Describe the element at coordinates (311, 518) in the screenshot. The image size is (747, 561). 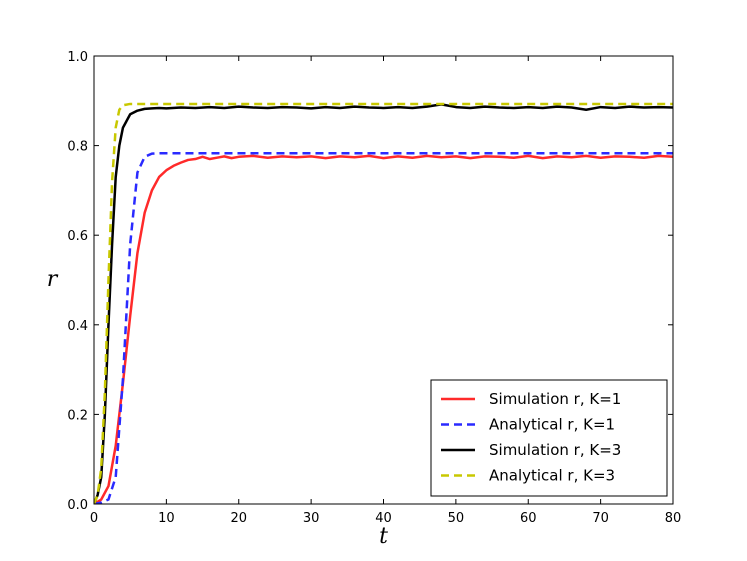
I see `x-tick-label: 30` at that location.